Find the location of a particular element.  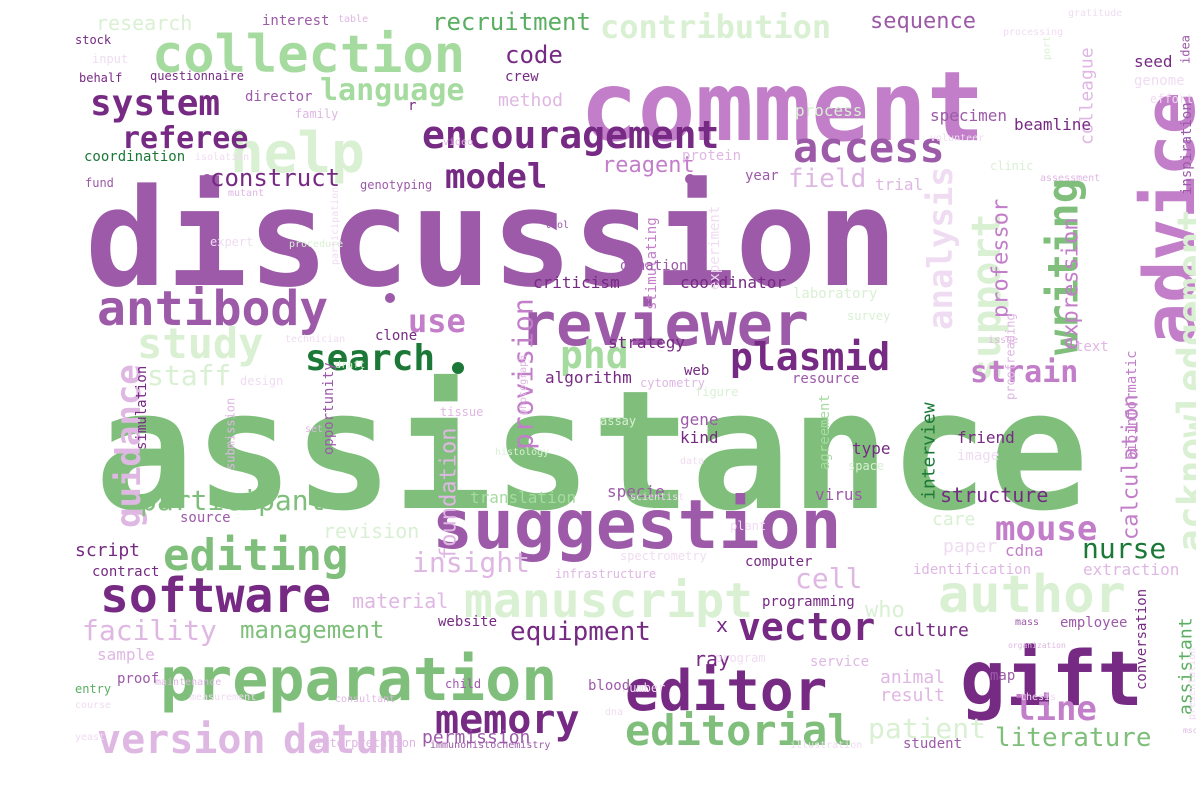

word-isolation: isolation is located at coordinates (222, 157).